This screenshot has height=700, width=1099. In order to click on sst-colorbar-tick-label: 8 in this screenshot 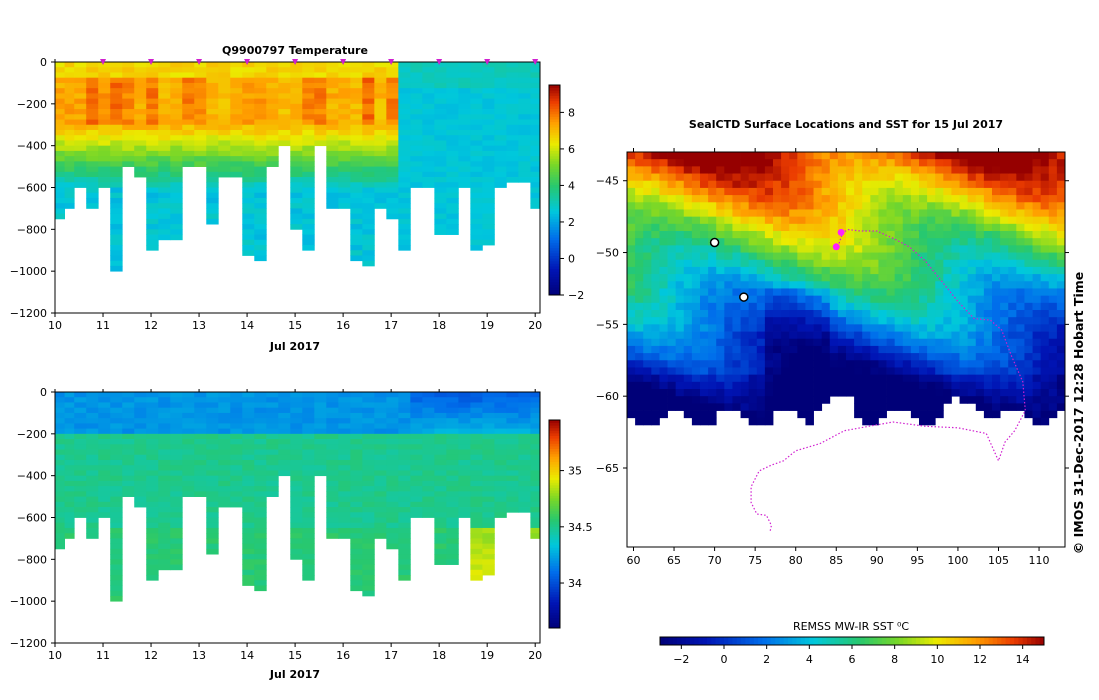, I will do `click(894, 659)`.